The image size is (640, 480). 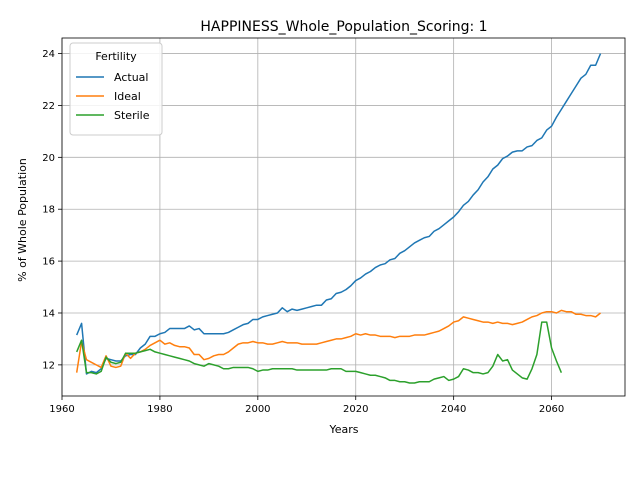 I want to click on legend-box, so click(x=116, y=89).